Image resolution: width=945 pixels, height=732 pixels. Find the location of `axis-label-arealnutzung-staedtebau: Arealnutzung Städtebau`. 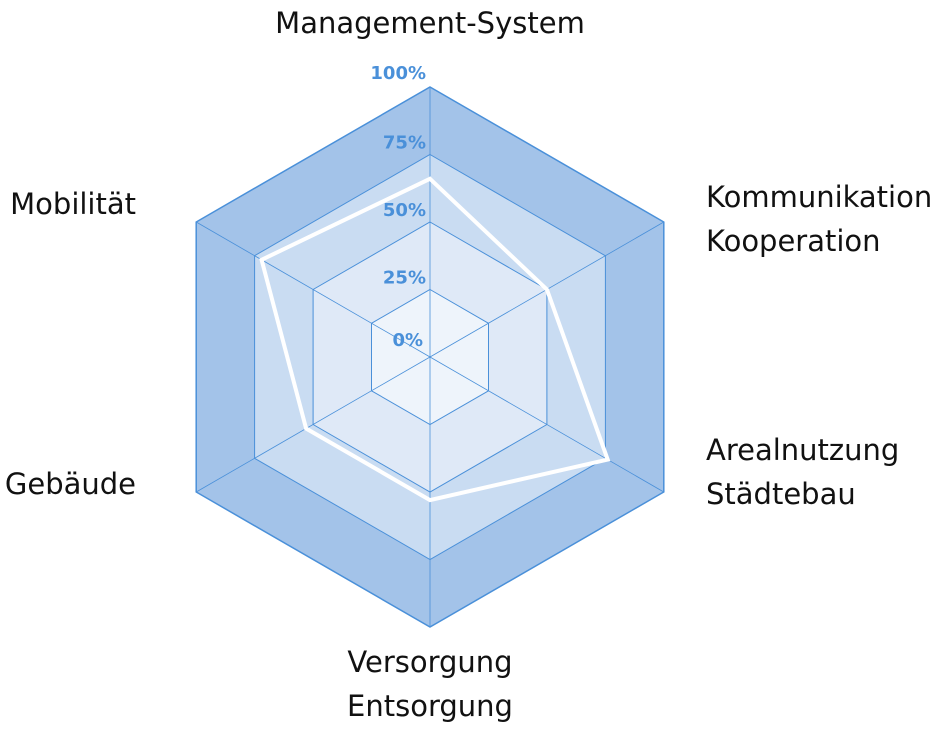

axis-label-arealnutzung-staedtebau: Arealnutzung Städtebau is located at coordinates (802, 472).